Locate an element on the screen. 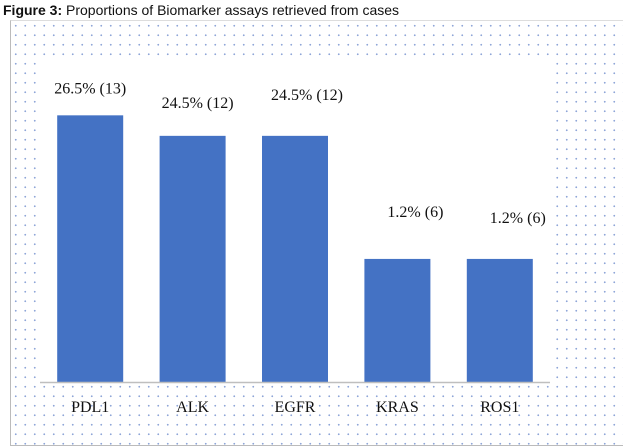  bar-egfr is located at coordinates (295, 258).